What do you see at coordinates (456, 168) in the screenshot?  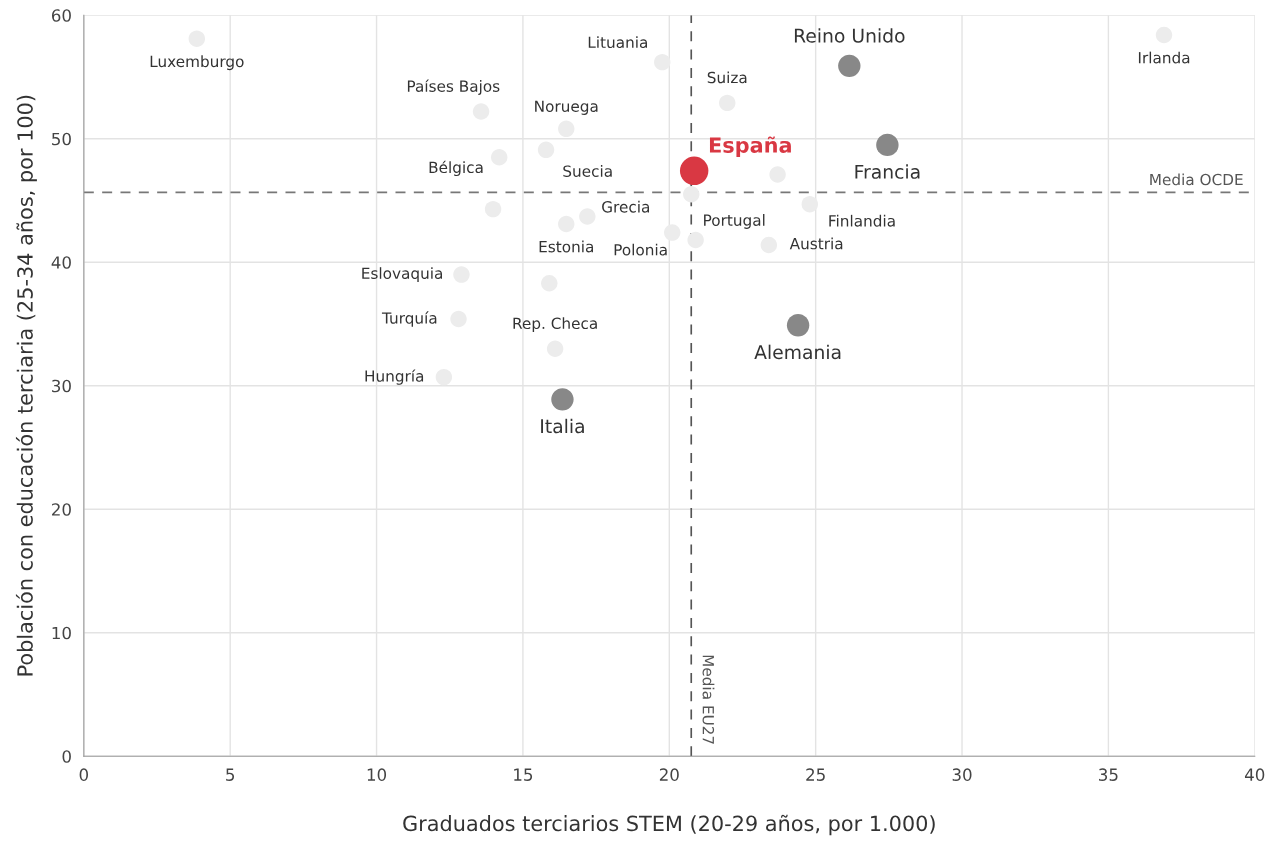 I see `annotation: Bélgica` at bounding box center [456, 168].